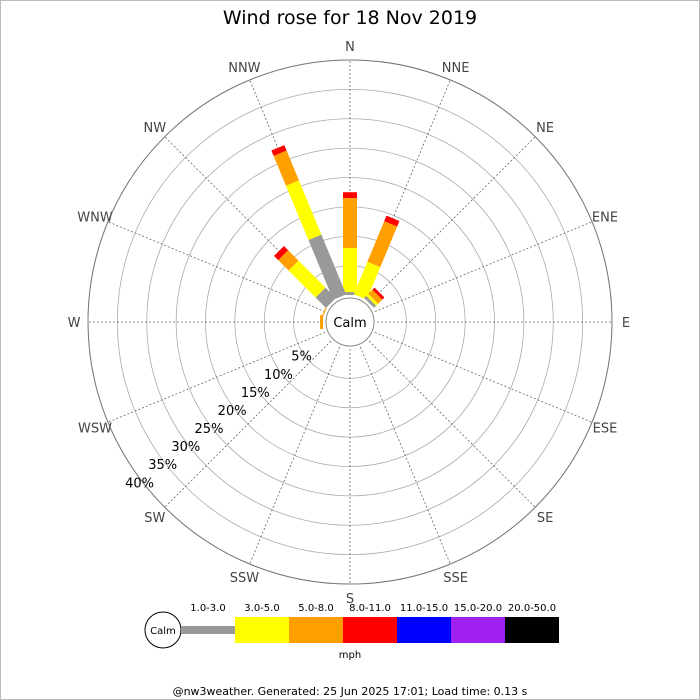  I want to click on bar-w-5.0-8.0, so click(321, 322).